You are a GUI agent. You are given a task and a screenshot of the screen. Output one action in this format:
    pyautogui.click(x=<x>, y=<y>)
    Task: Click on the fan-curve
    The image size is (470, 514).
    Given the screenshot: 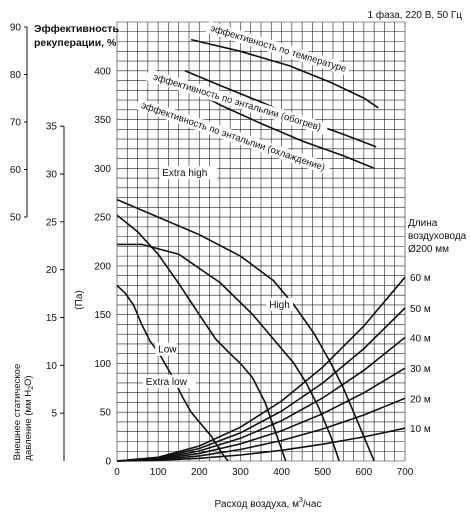 What is the action you would take?
    pyautogui.click(x=172, y=373)
    